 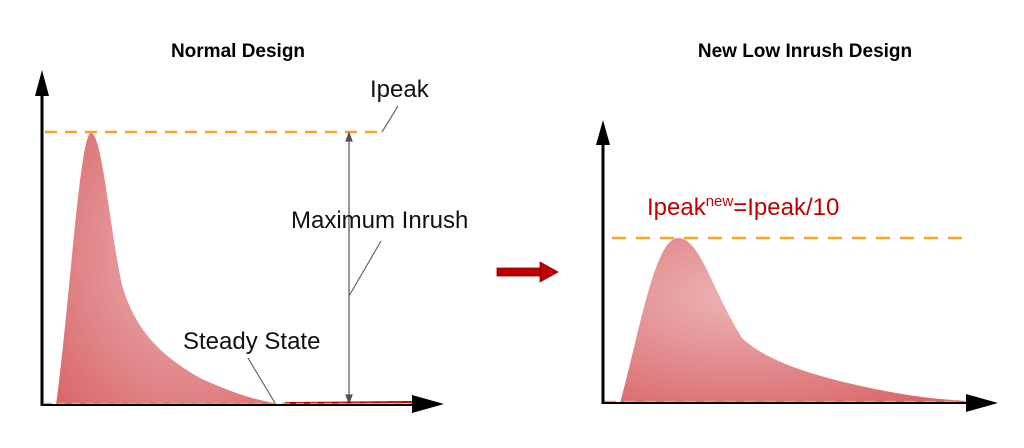 I want to click on normal-design-title: Normal Design, so click(x=238, y=51).